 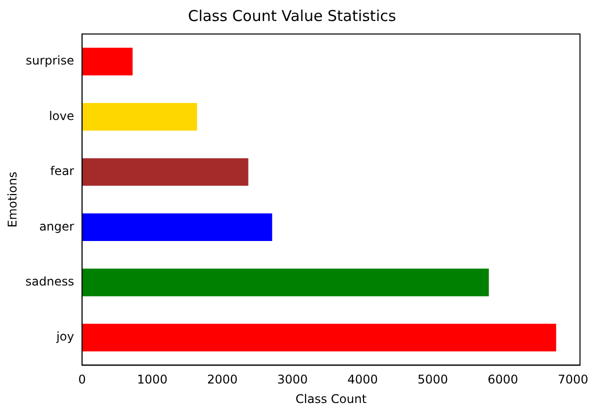 I want to click on x-tick-label: 7000, so click(x=573, y=379).